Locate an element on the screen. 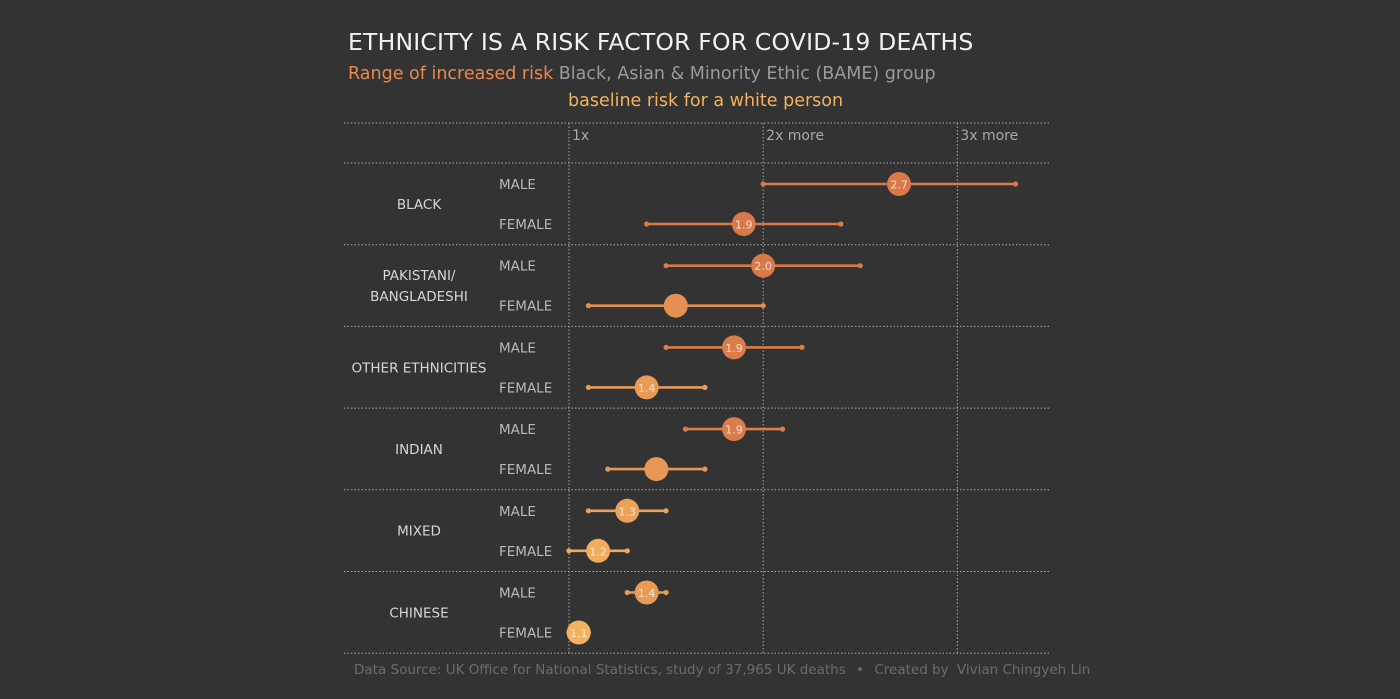 This screenshot has width=1400, height=699. credit-label: Created by is located at coordinates (911, 670).